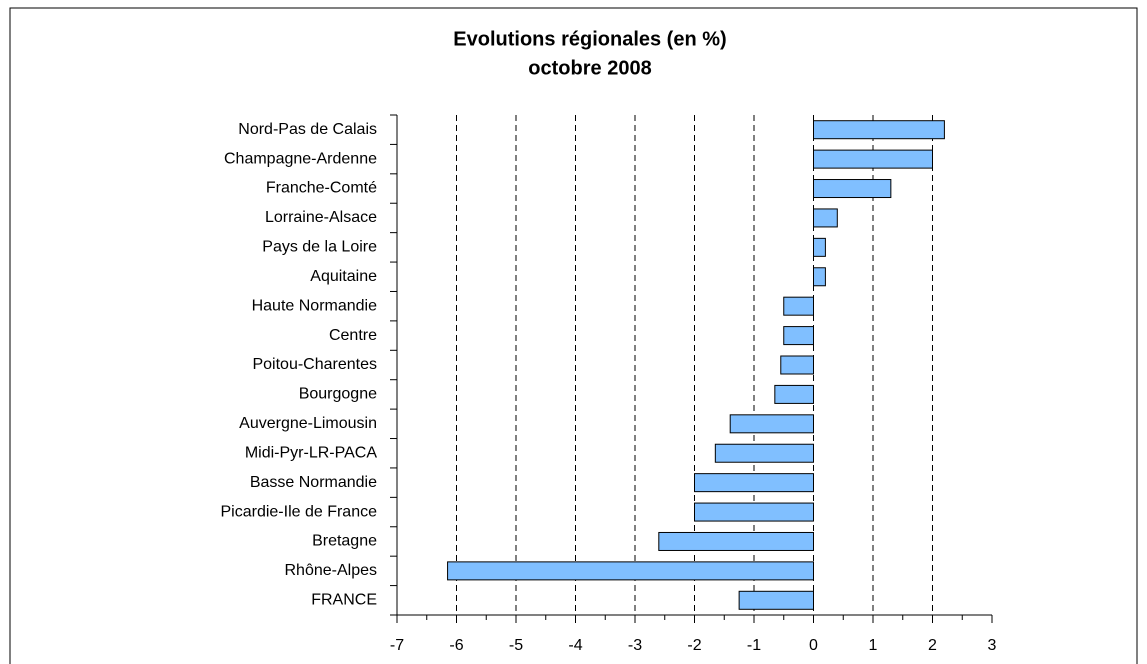 This screenshot has width=1147, height=664. Describe the element at coordinates (754, 645) in the screenshot. I see `x-tick-label: -1` at that location.